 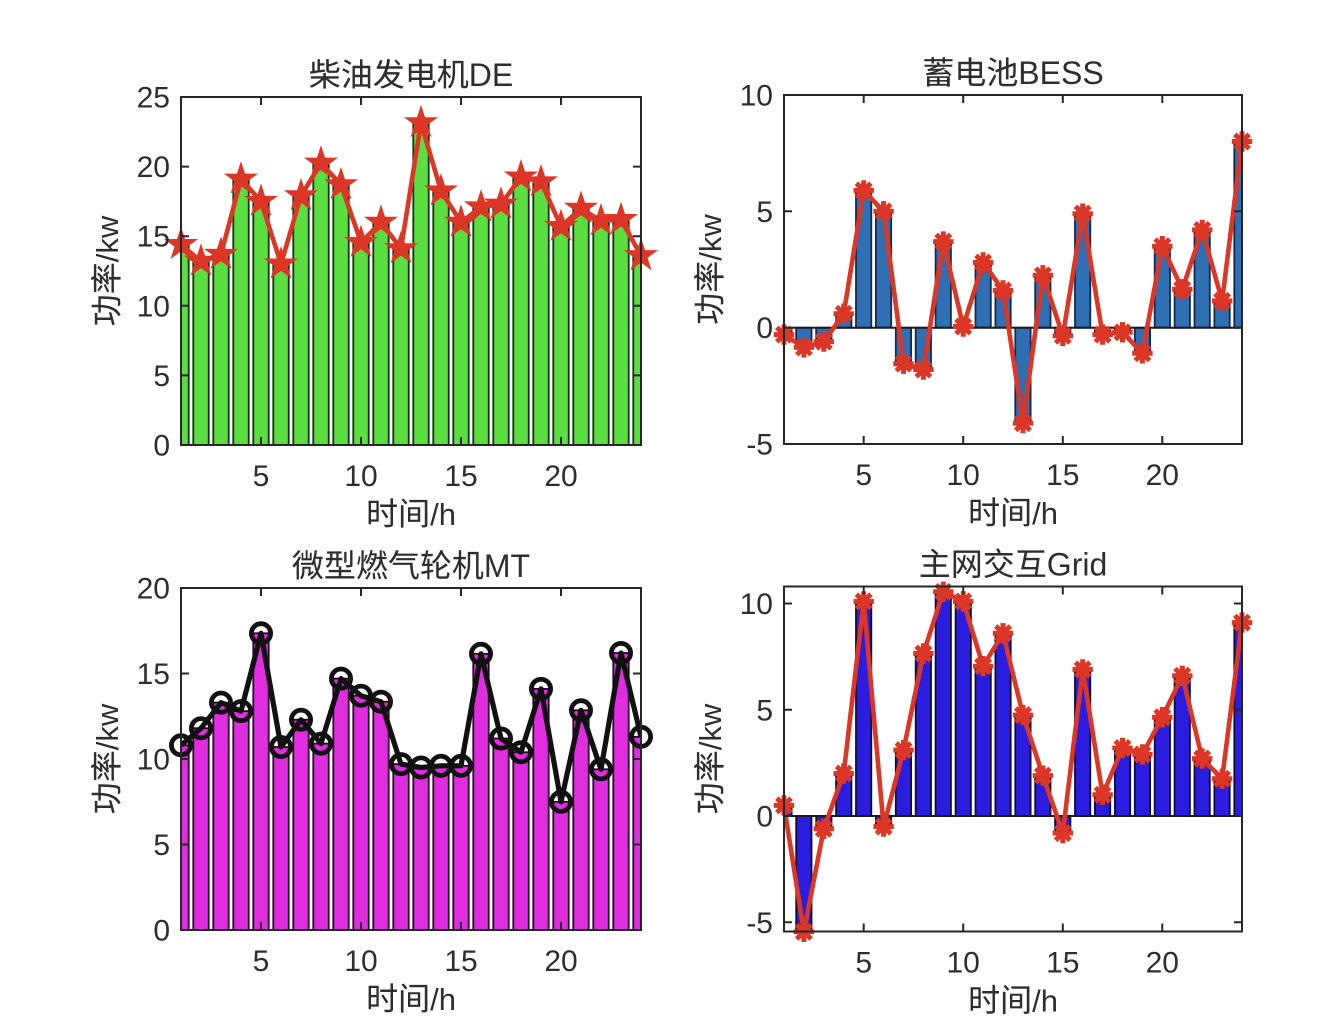 I want to click on svg-text: DE, so click(x=491, y=75).